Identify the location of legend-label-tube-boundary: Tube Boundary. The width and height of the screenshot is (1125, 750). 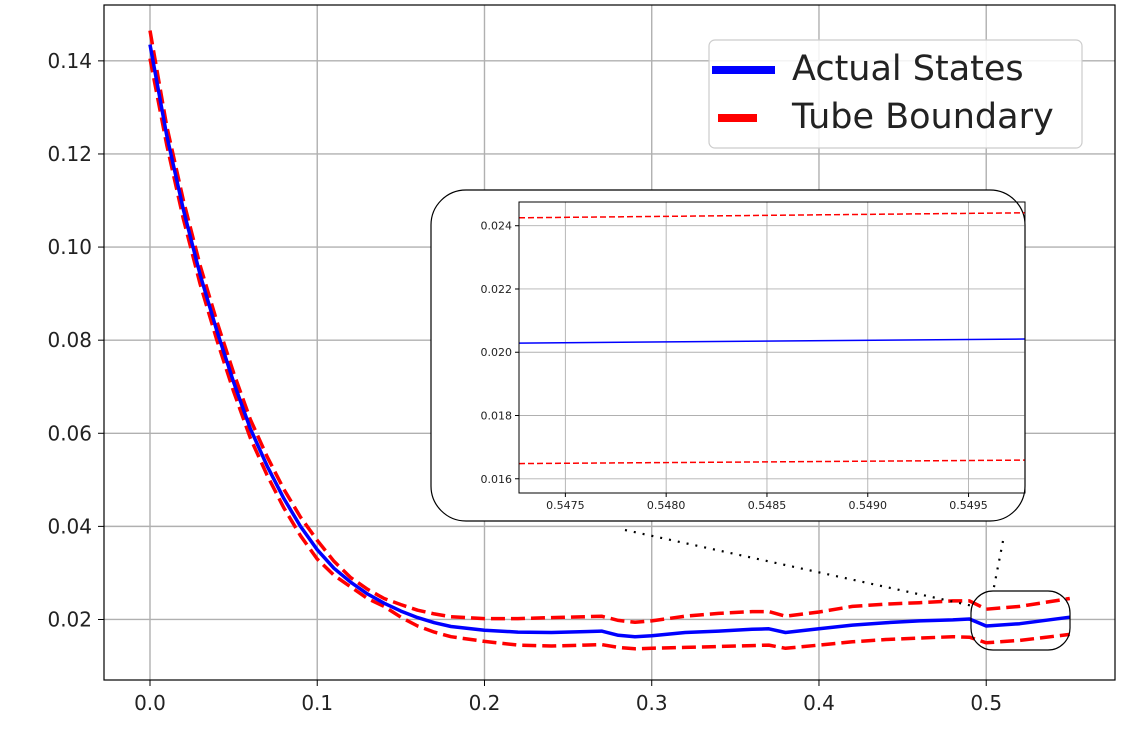
(922, 117).